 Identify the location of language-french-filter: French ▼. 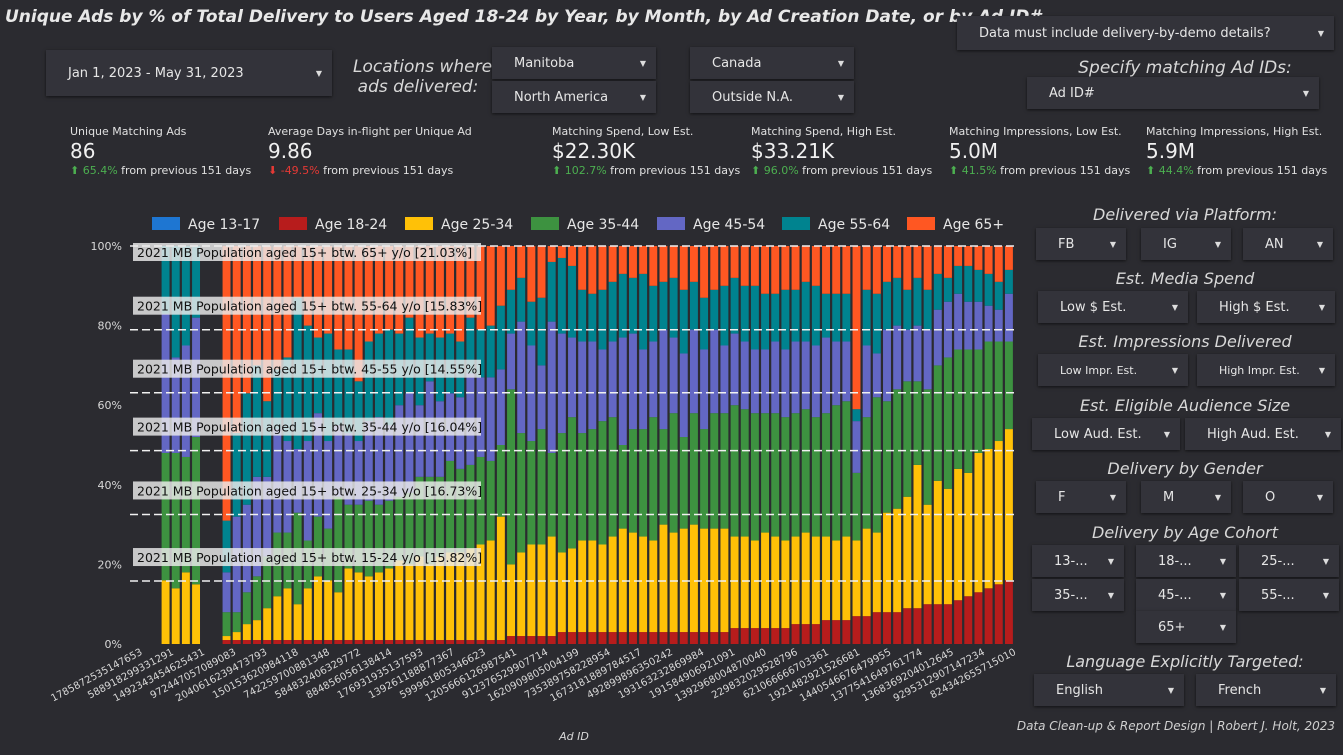
(1266, 690).